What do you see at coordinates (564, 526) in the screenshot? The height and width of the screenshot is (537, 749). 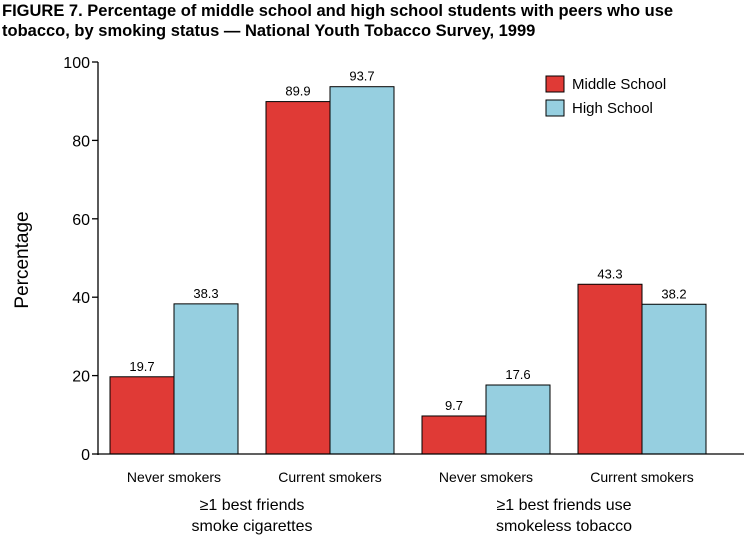 I see `group-label-line-2: smokeless tobacco` at bounding box center [564, 526].